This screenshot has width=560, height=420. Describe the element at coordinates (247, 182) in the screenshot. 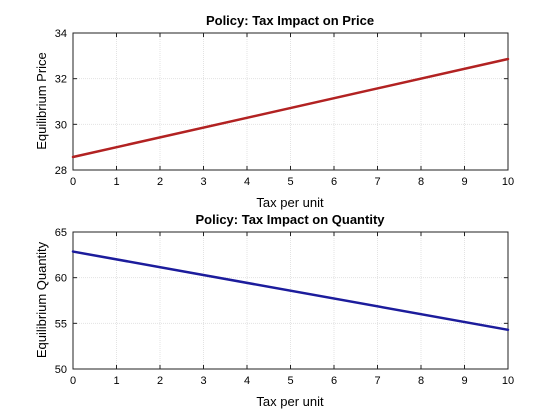

I see `price-x-tick-label: 4` at that location.